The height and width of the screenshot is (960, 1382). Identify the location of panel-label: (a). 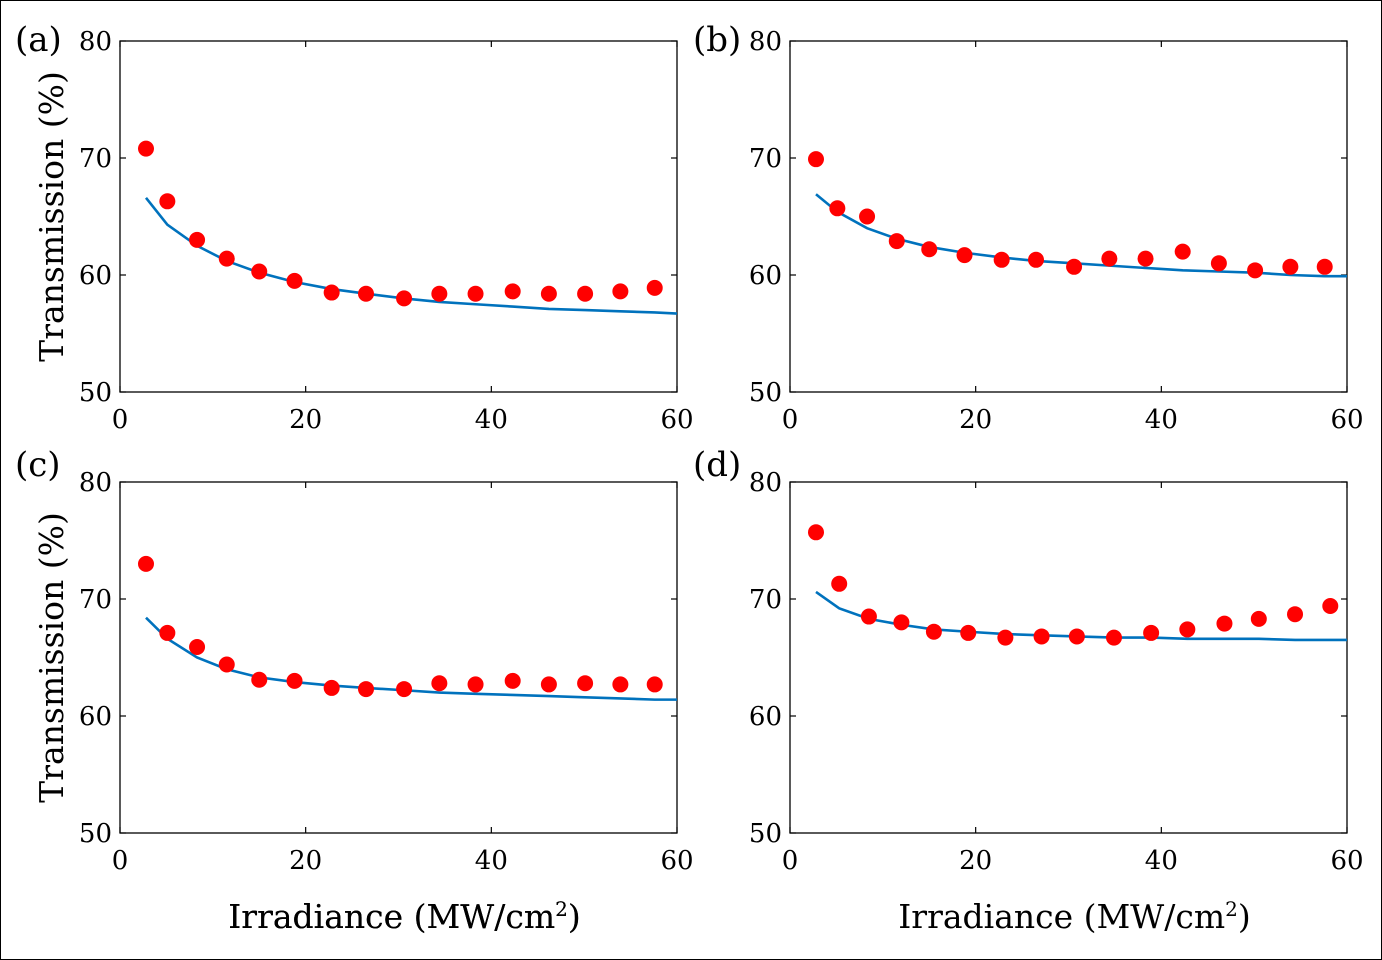
(38, 40).